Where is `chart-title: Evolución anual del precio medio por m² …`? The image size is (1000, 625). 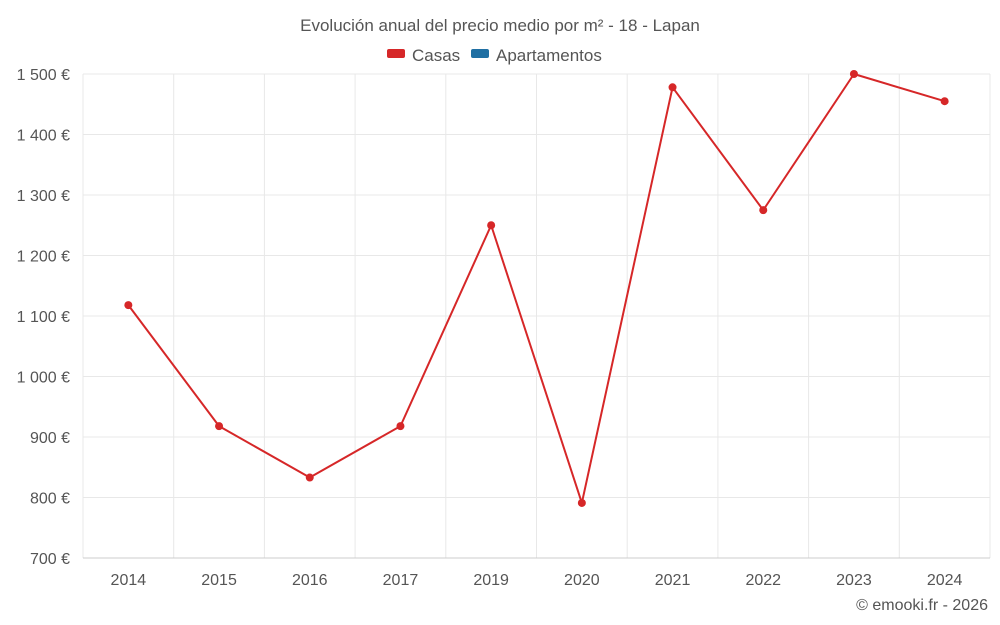 chart-title: Evolución anual del precio medio por m² … is located at coordinates (500, 25).